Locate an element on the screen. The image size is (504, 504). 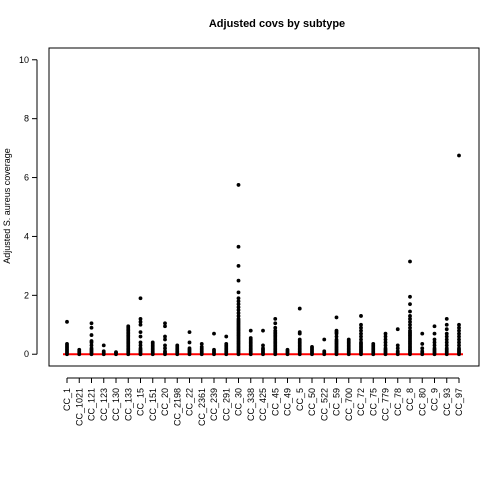
x-tick-label: CC_72 is located at coordinates (361, 402).